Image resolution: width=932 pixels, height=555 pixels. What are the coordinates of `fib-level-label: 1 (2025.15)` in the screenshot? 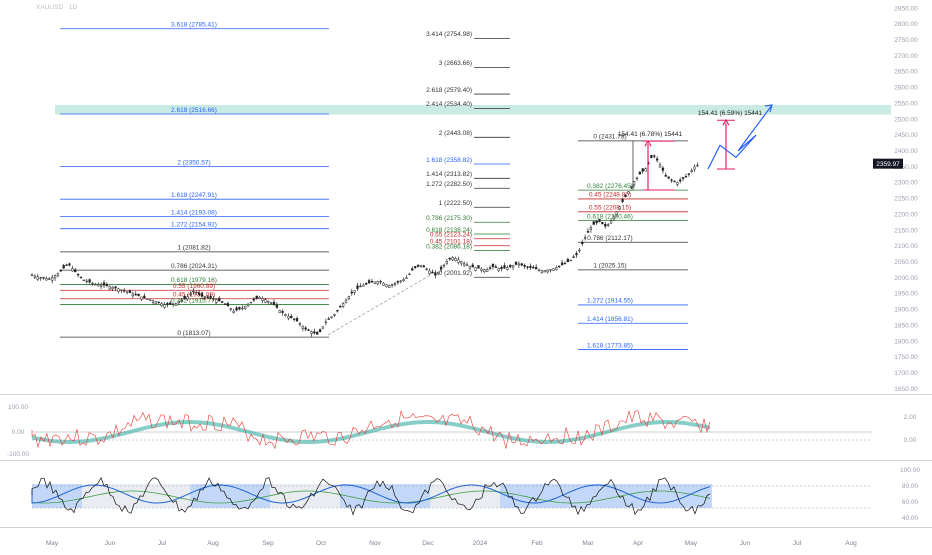 It's located at (609, 266).